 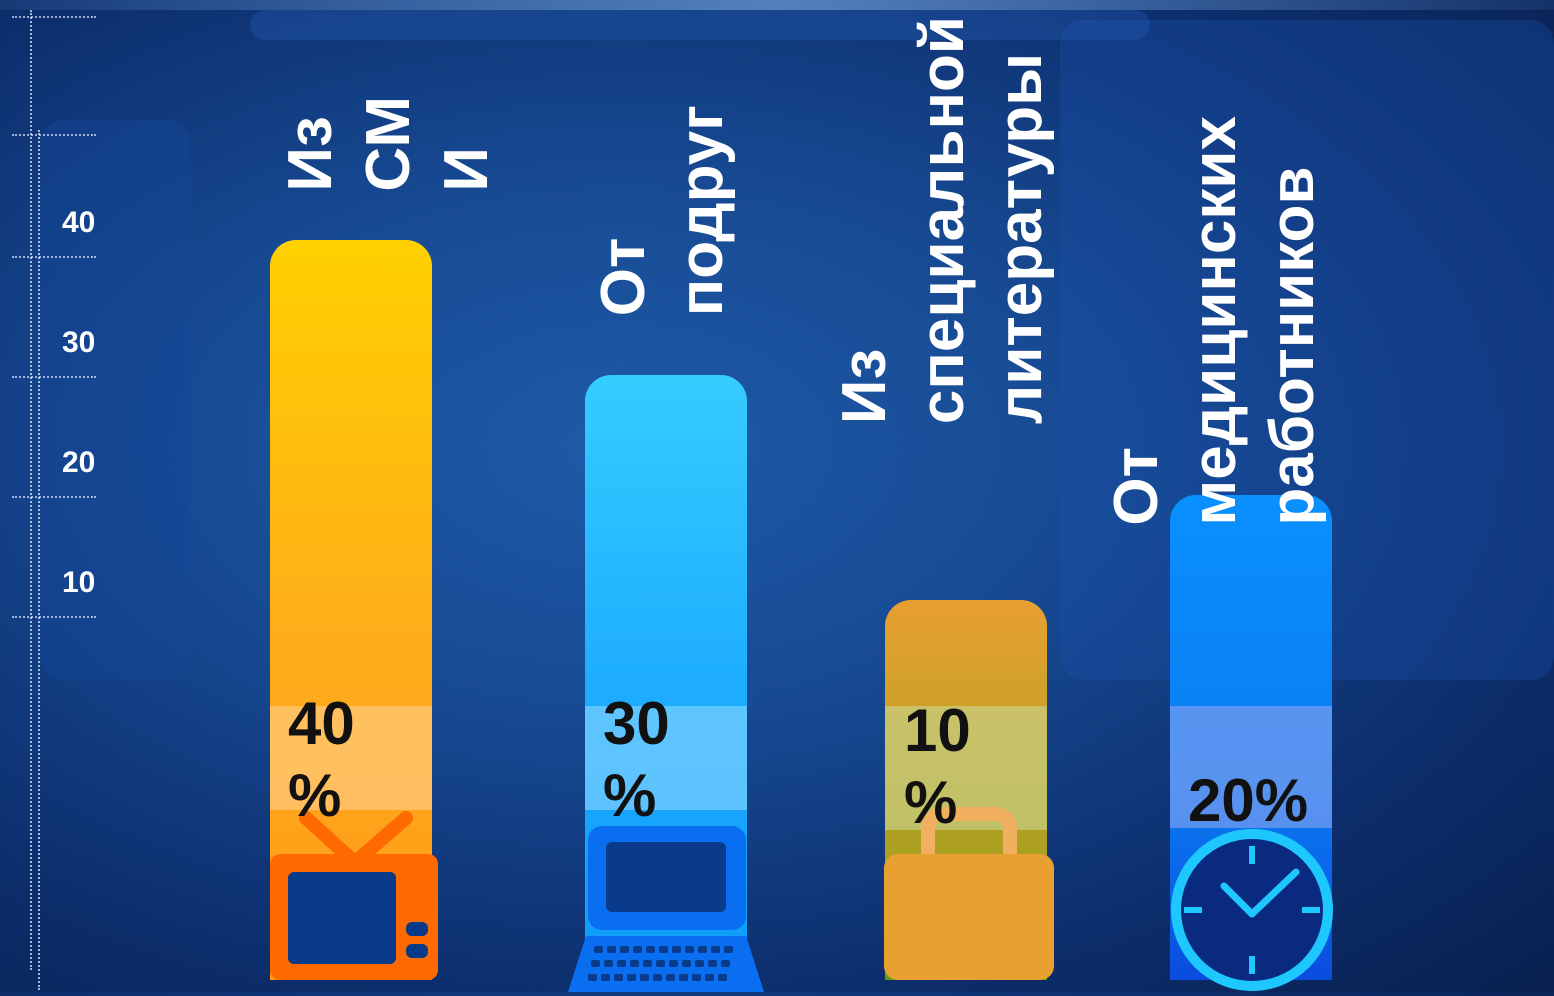 What do you see at coordinates (1214, 321) in the screenshot?
I see `category-label: От медицинских работников` at bounding box center [1214, 321].